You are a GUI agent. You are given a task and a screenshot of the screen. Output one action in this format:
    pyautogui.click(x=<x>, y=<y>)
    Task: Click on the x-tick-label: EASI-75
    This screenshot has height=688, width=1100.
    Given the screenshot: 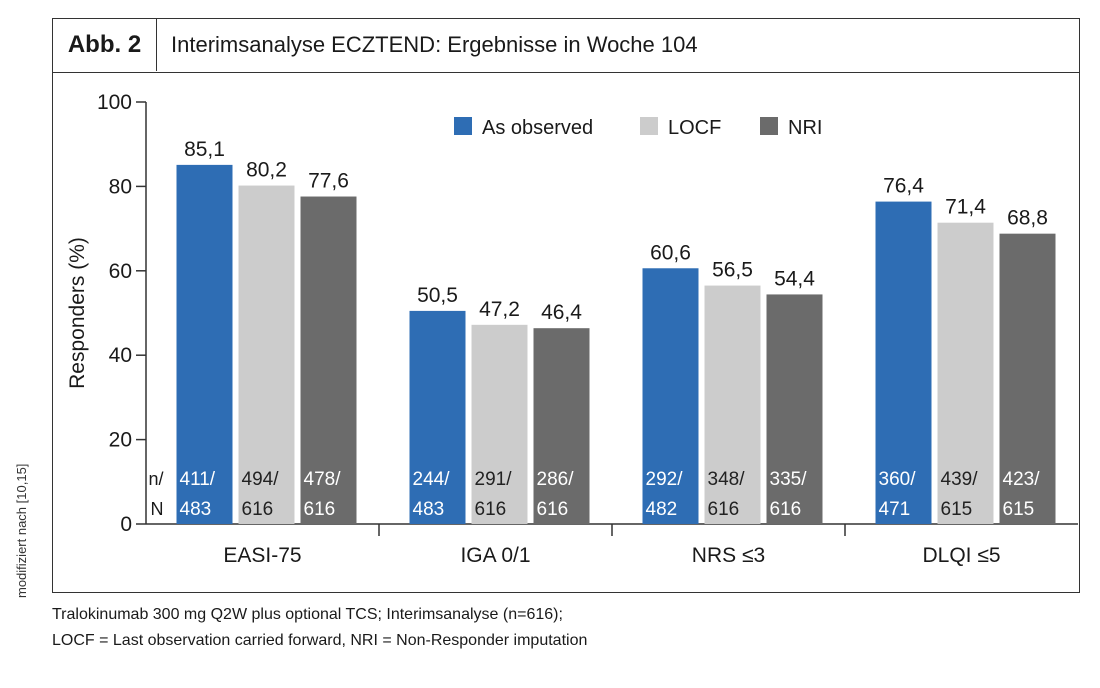 What is the action you would take?
    pyautogui.click(x=262, y=555)
    